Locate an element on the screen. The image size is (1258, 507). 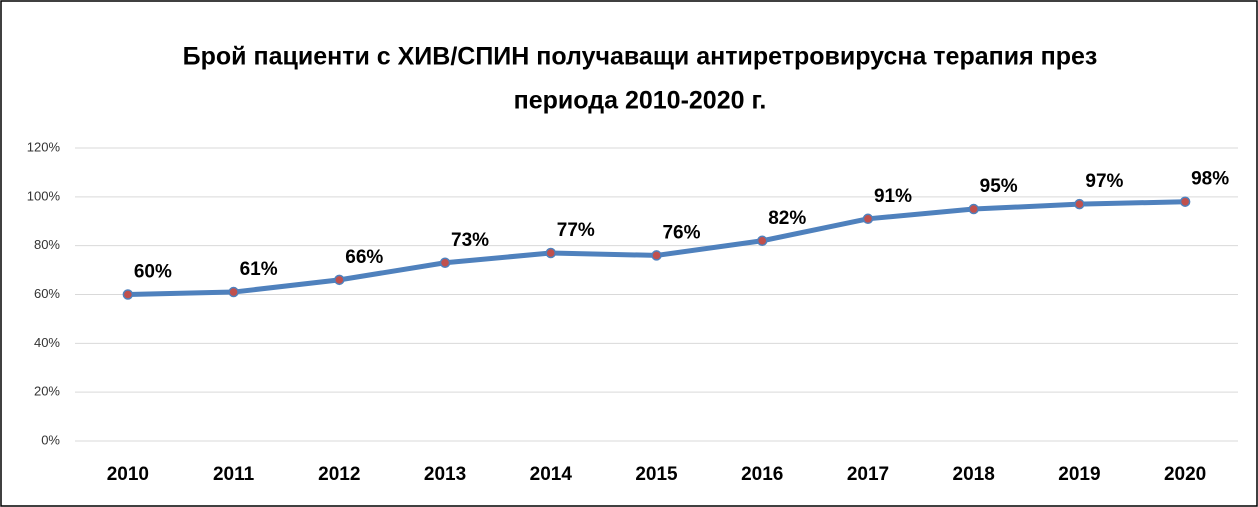
x-tick-label: 2020 is located at coordinates (1185, 474).